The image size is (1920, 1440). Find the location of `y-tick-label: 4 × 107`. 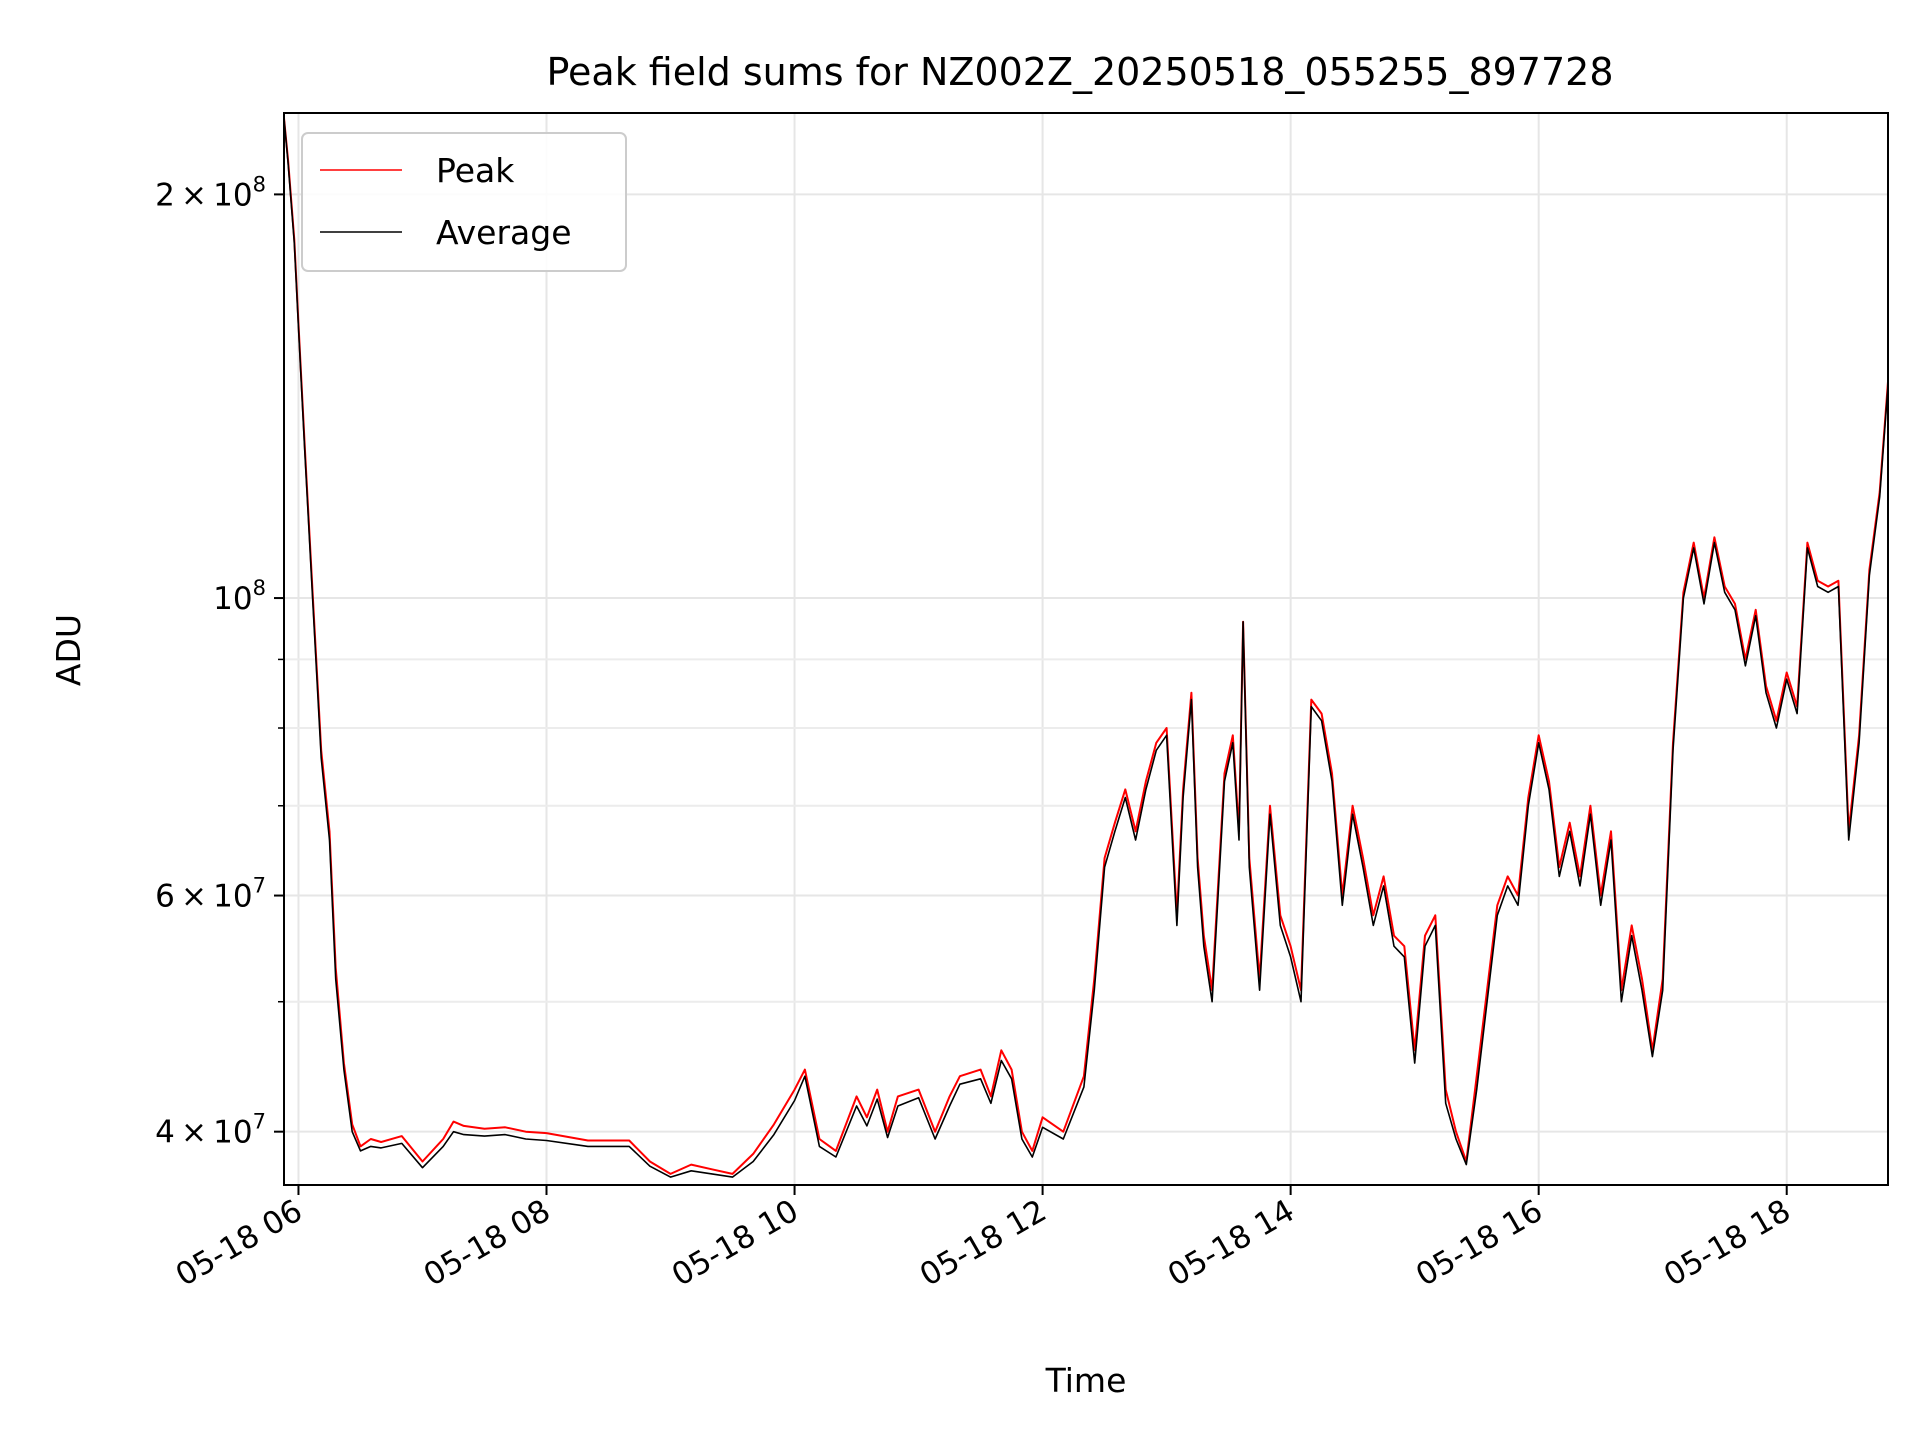

y-tick-label: 4 × 107 is located at coordinates (210, 1130).